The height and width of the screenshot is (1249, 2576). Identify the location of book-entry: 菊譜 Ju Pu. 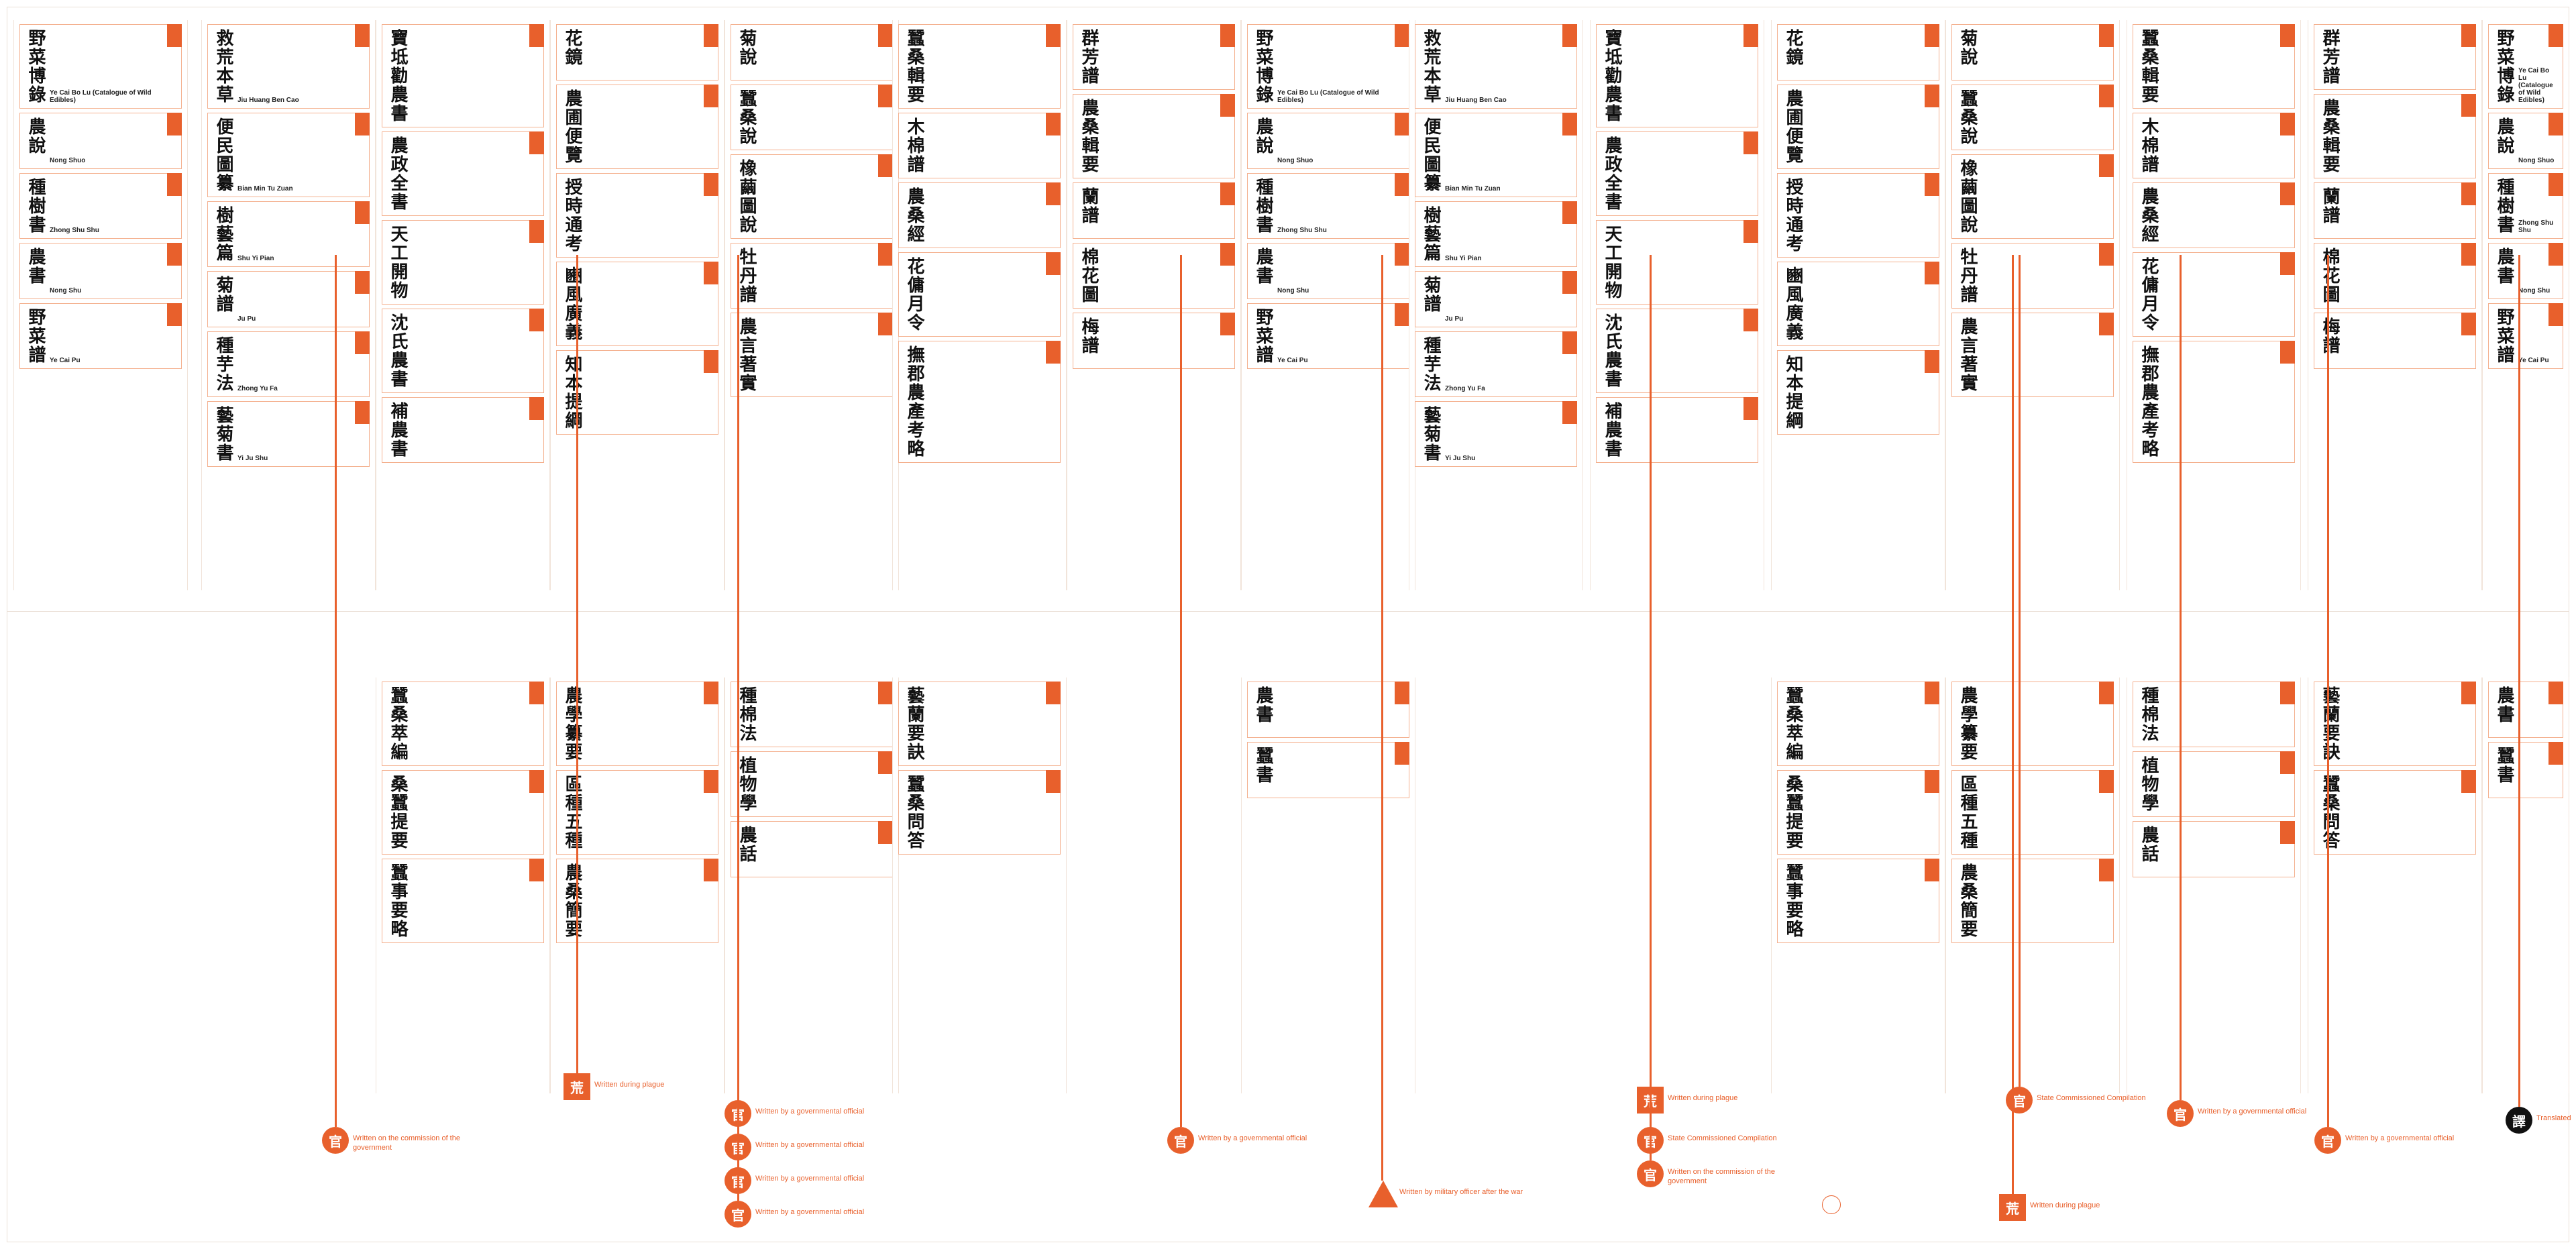
(288, 299).